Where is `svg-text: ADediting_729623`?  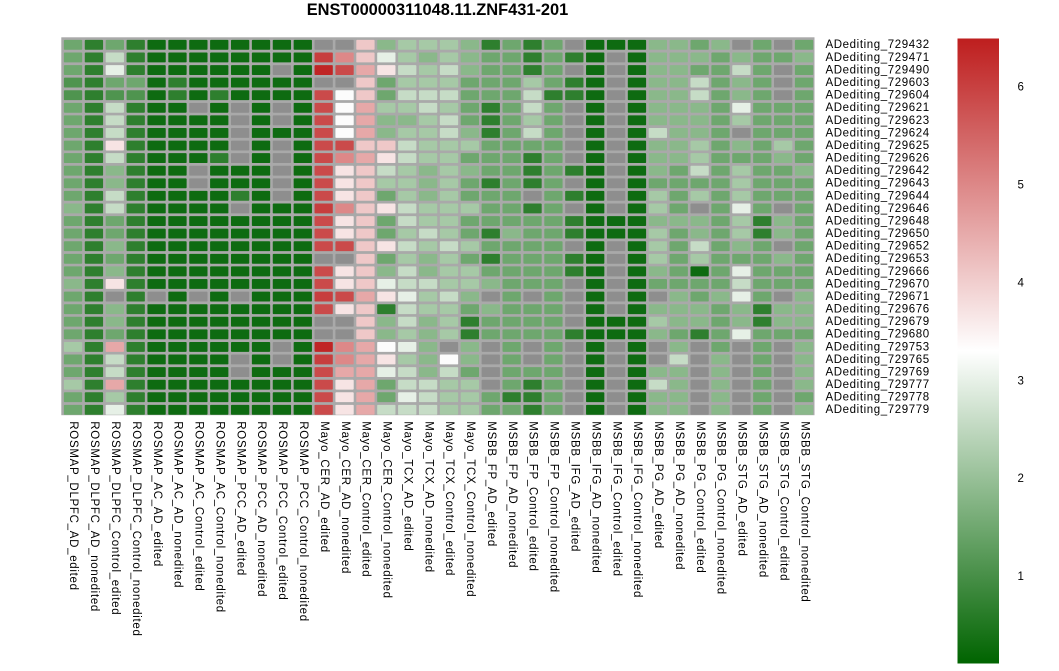
svg-text: ADediting_729623 is located at coordinates (878, 121).